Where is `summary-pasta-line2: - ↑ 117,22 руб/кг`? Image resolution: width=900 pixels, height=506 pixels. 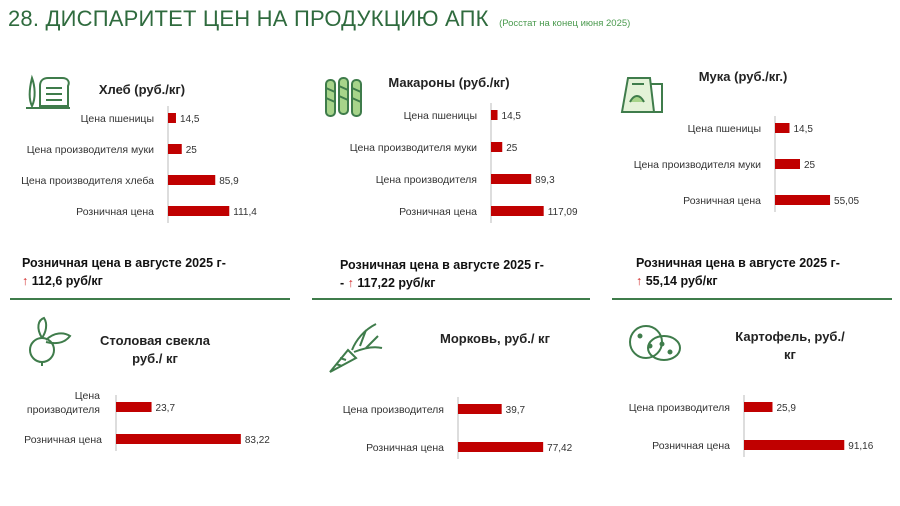 summary-pasta-line2: - ↑ 117,22 руб/кг is located at coordinates (388, 283).